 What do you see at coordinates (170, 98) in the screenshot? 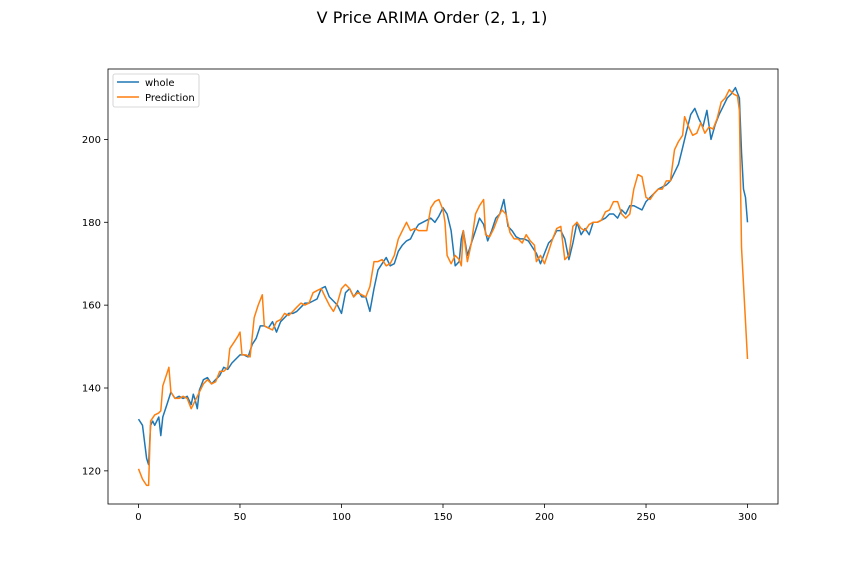
I see `legend-label-prediction: Prediction` at bounding box center [170, 98].